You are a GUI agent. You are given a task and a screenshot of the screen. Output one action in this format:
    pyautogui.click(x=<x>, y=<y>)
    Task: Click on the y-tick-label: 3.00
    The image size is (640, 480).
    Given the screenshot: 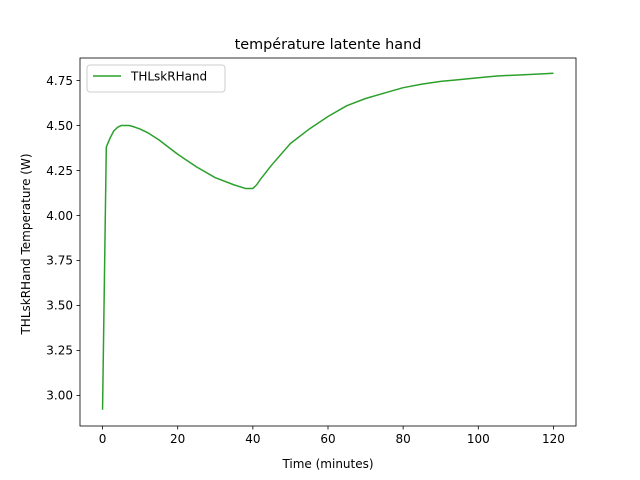 What is the action you would take?
    pyautogui.click(x=59, y=396)
    